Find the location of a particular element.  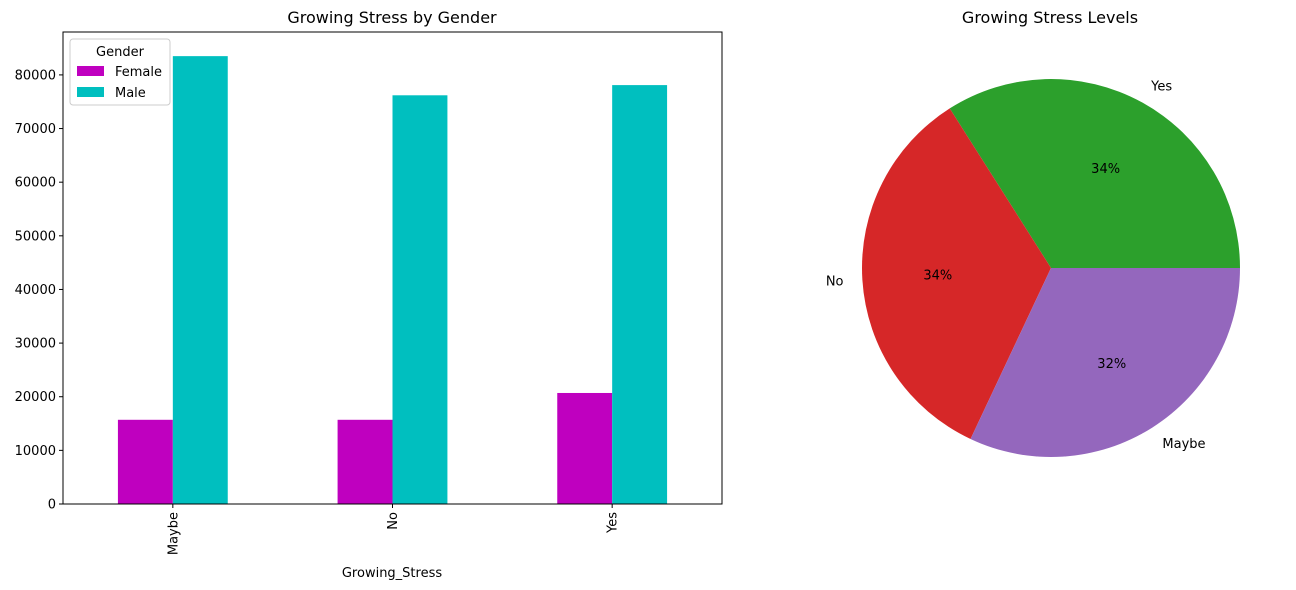

x-axis-label: Growing_Stress is located at coordinates (392, 573).